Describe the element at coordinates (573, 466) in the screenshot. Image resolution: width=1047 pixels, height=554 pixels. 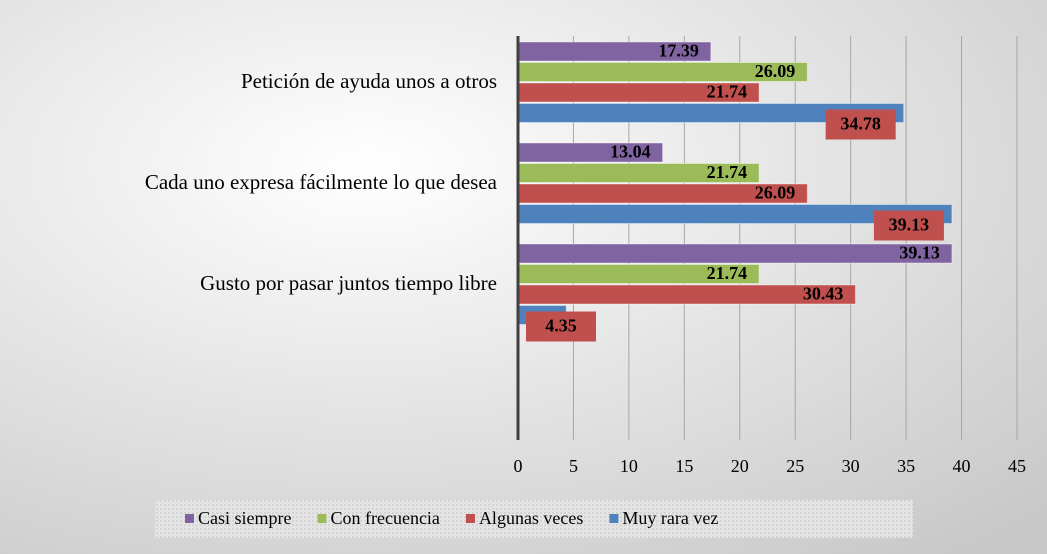
I see `x-tick-label: 5` at that location.